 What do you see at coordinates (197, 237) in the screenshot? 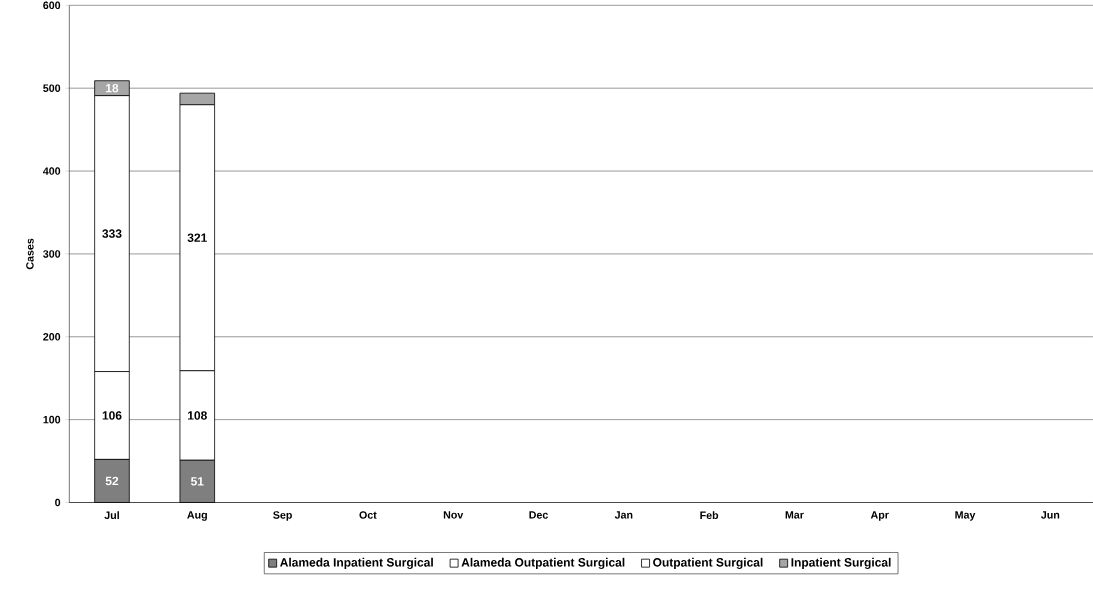
I see `data-label: 321` at bounding box center [197, 237].